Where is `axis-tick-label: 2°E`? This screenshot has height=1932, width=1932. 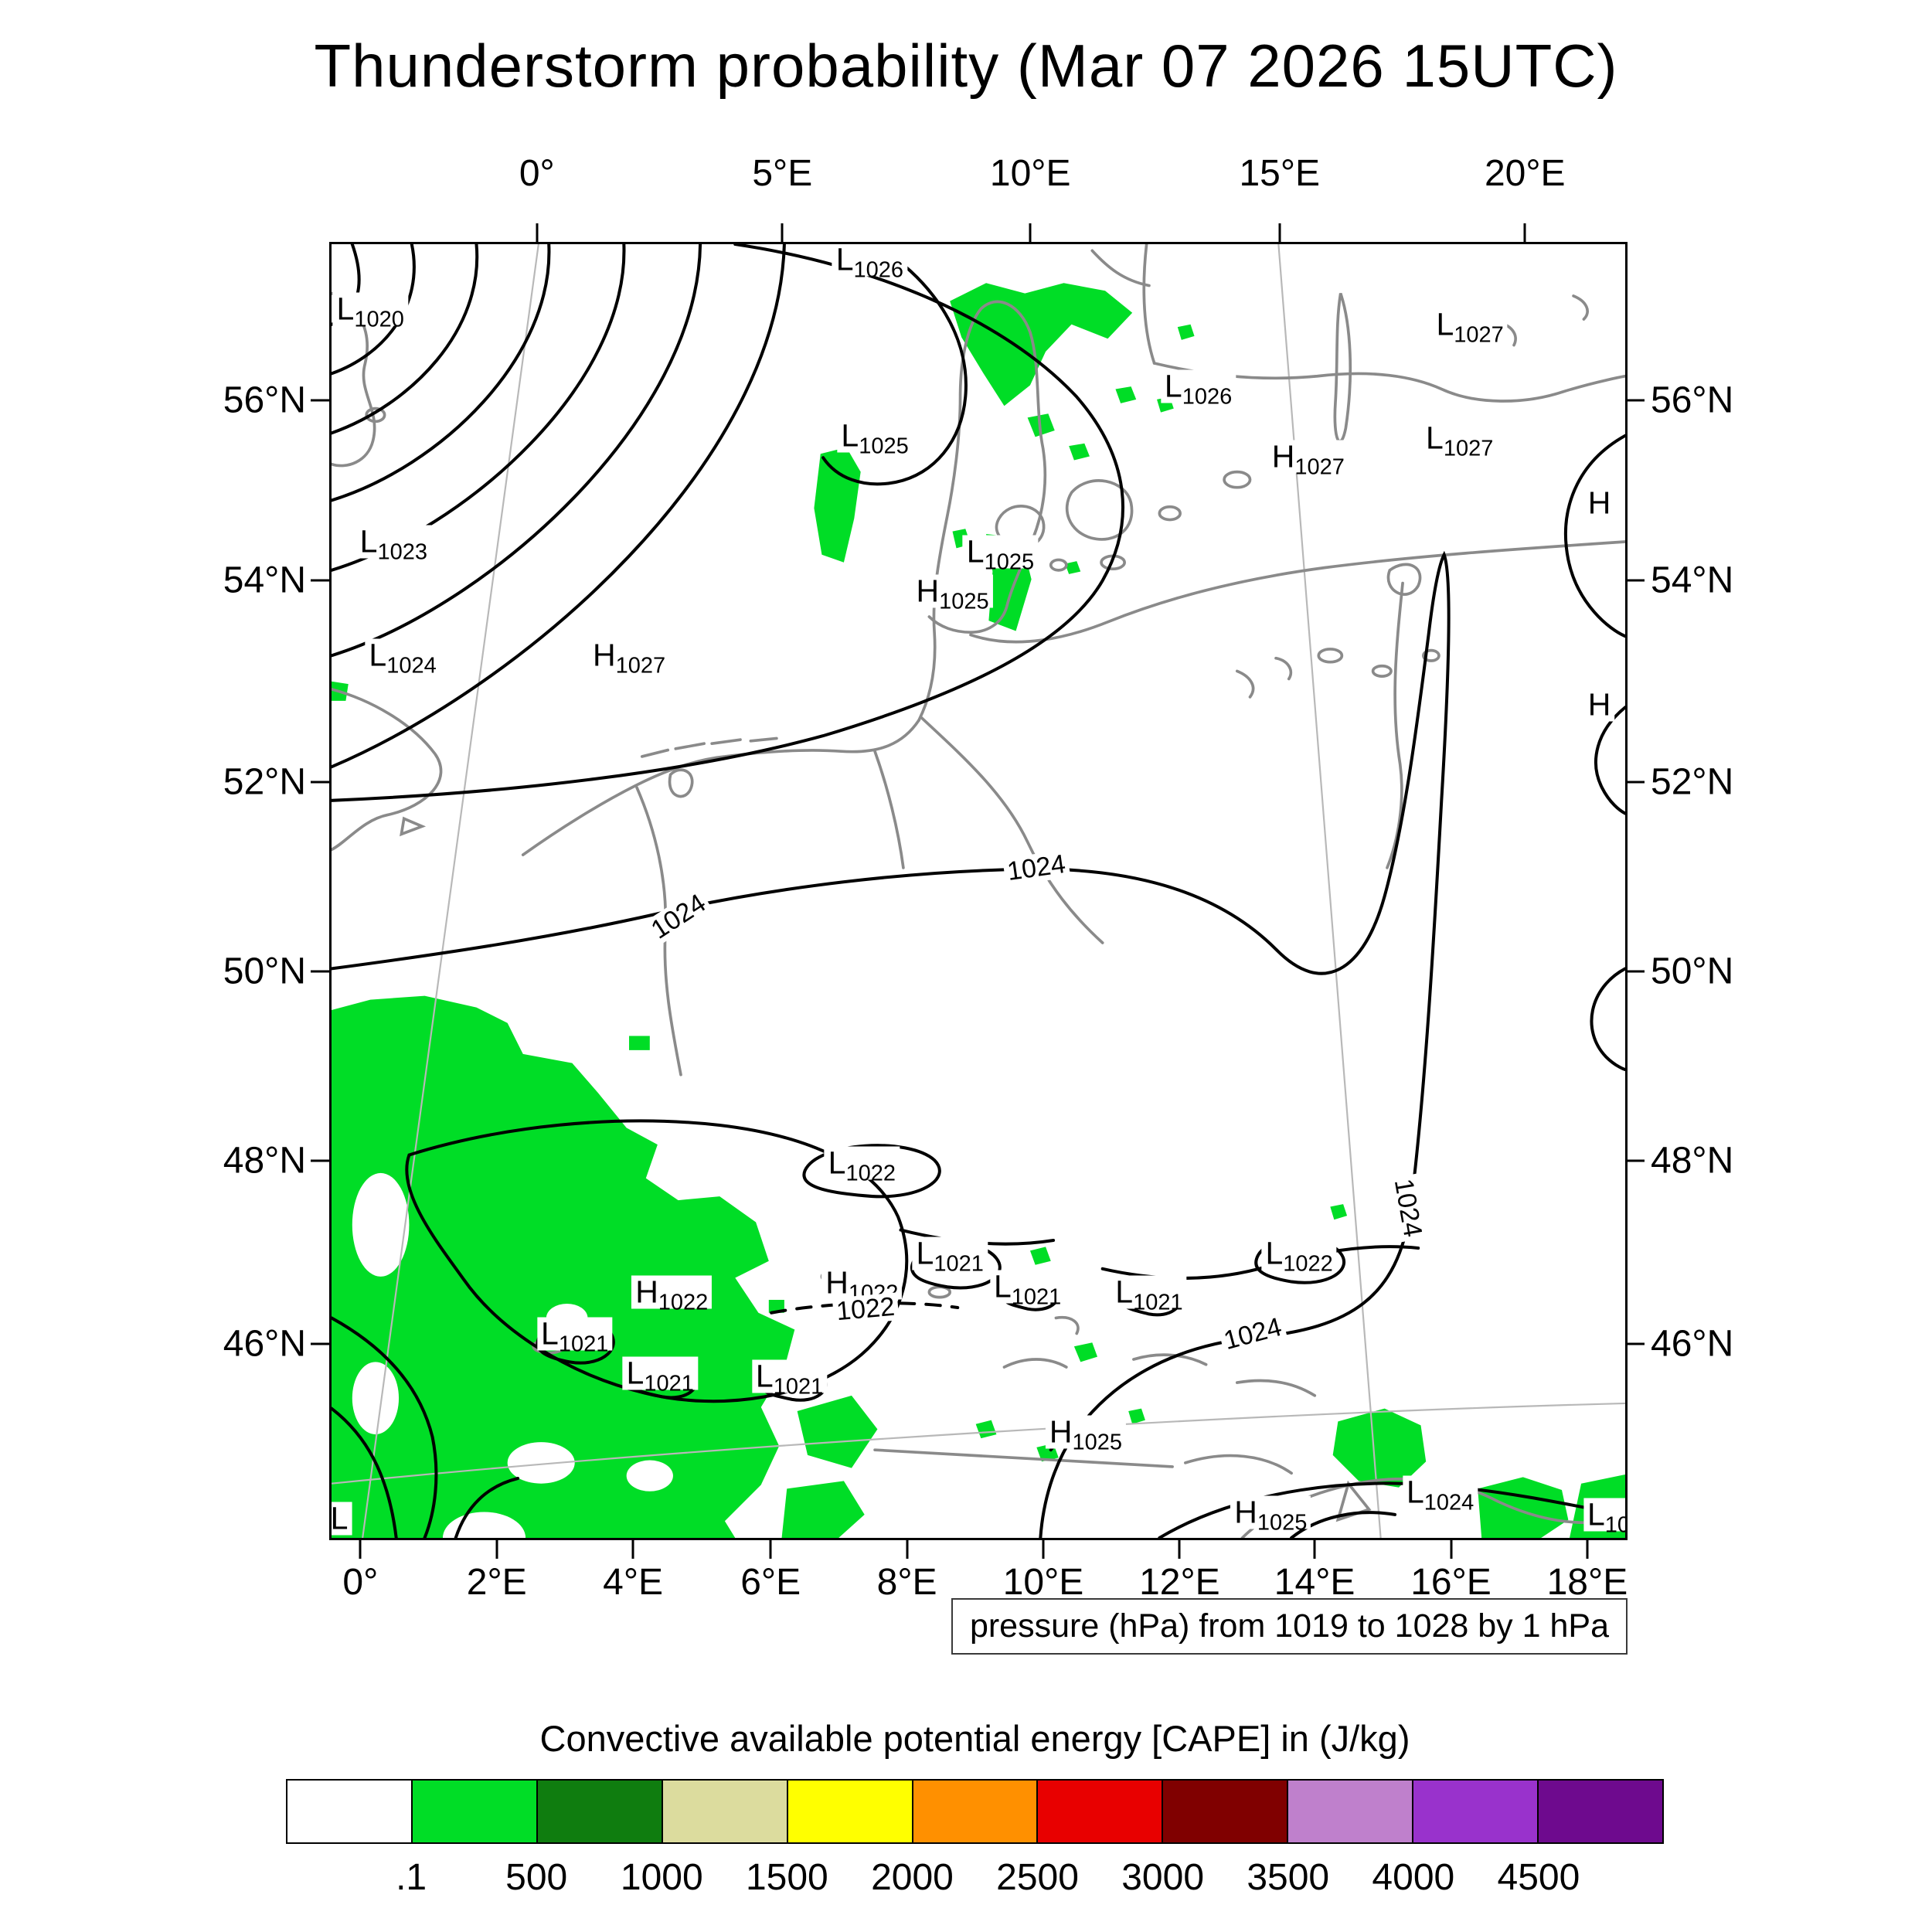
axis-tick-label: 2°E is located at coordinates (496, 1582).